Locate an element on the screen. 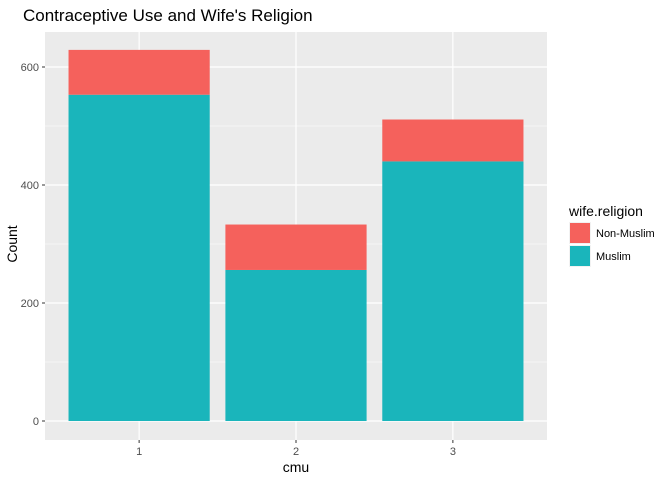 The width and height of the screenshot is (672, 480). chart-title: Contraceptive Use and Wife's Religion is located at coordinates (168, 15).